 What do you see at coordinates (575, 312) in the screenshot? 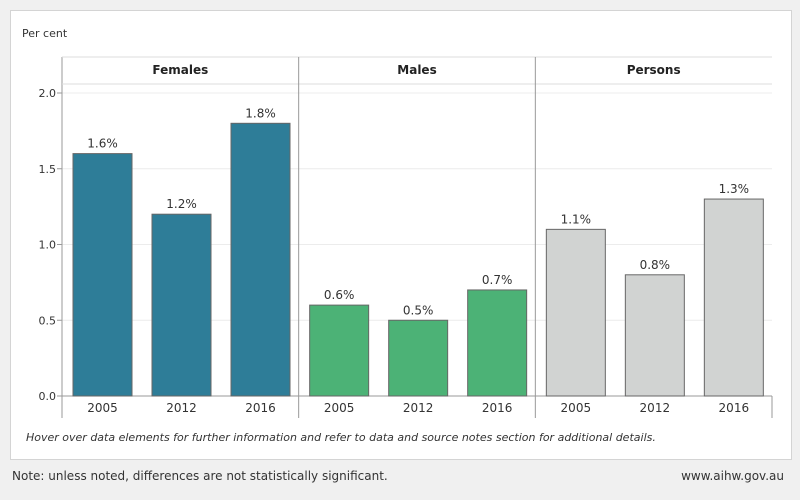
I see `bar-persons-2005` at bounding box center [575, 312].